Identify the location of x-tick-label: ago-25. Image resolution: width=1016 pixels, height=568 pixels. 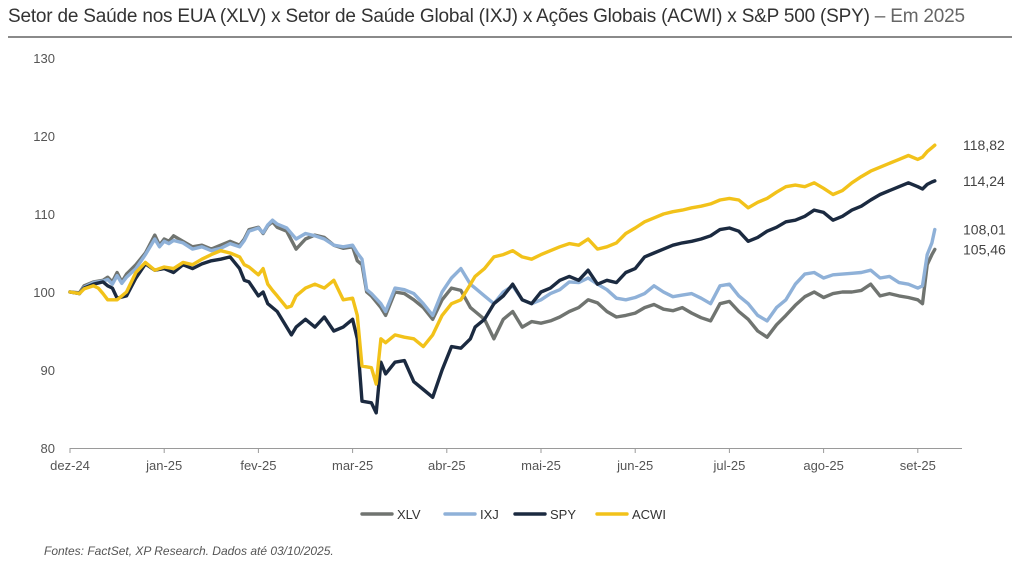
(823, 465).